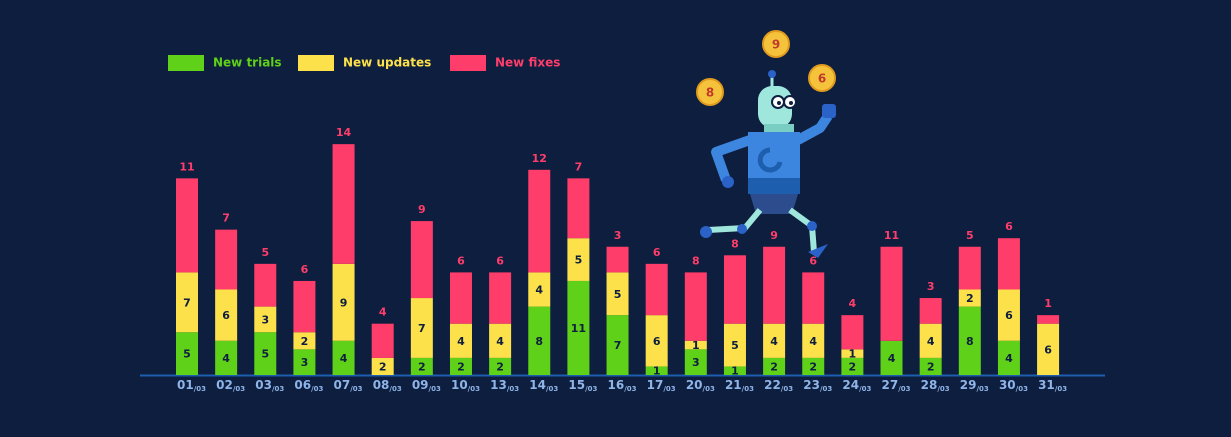 The image size is (1231, 437). Describe the element at coordinates (739, 386) in the screenshot. I see `x-tick-label: 21/03` at that location.